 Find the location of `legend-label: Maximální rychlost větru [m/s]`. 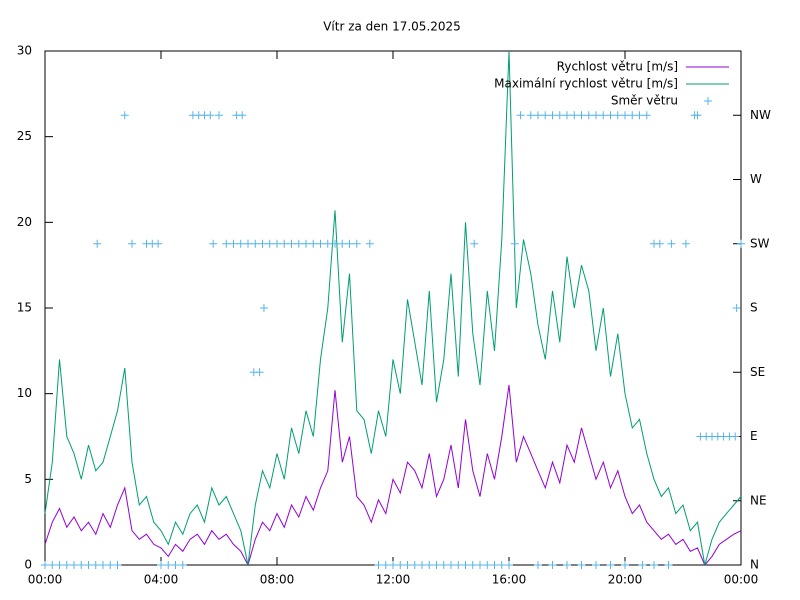

legend-label: Maximální rychlost větru [m/s] is located at coordinates (586, 84).